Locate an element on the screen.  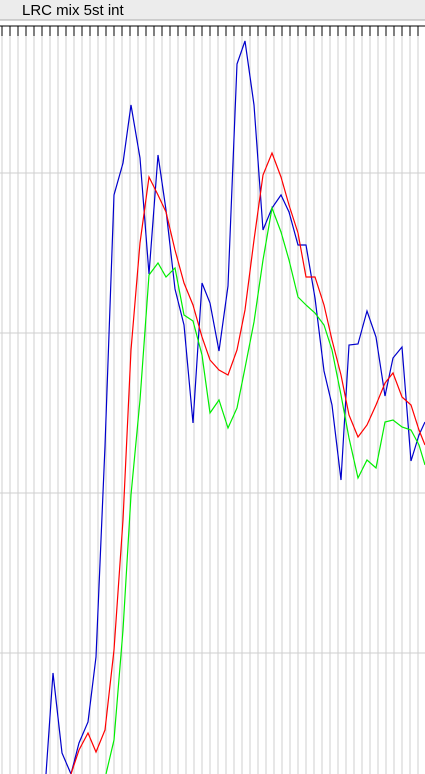
chart-title: LRC mix 5st int is located at coordinates (73, 10).